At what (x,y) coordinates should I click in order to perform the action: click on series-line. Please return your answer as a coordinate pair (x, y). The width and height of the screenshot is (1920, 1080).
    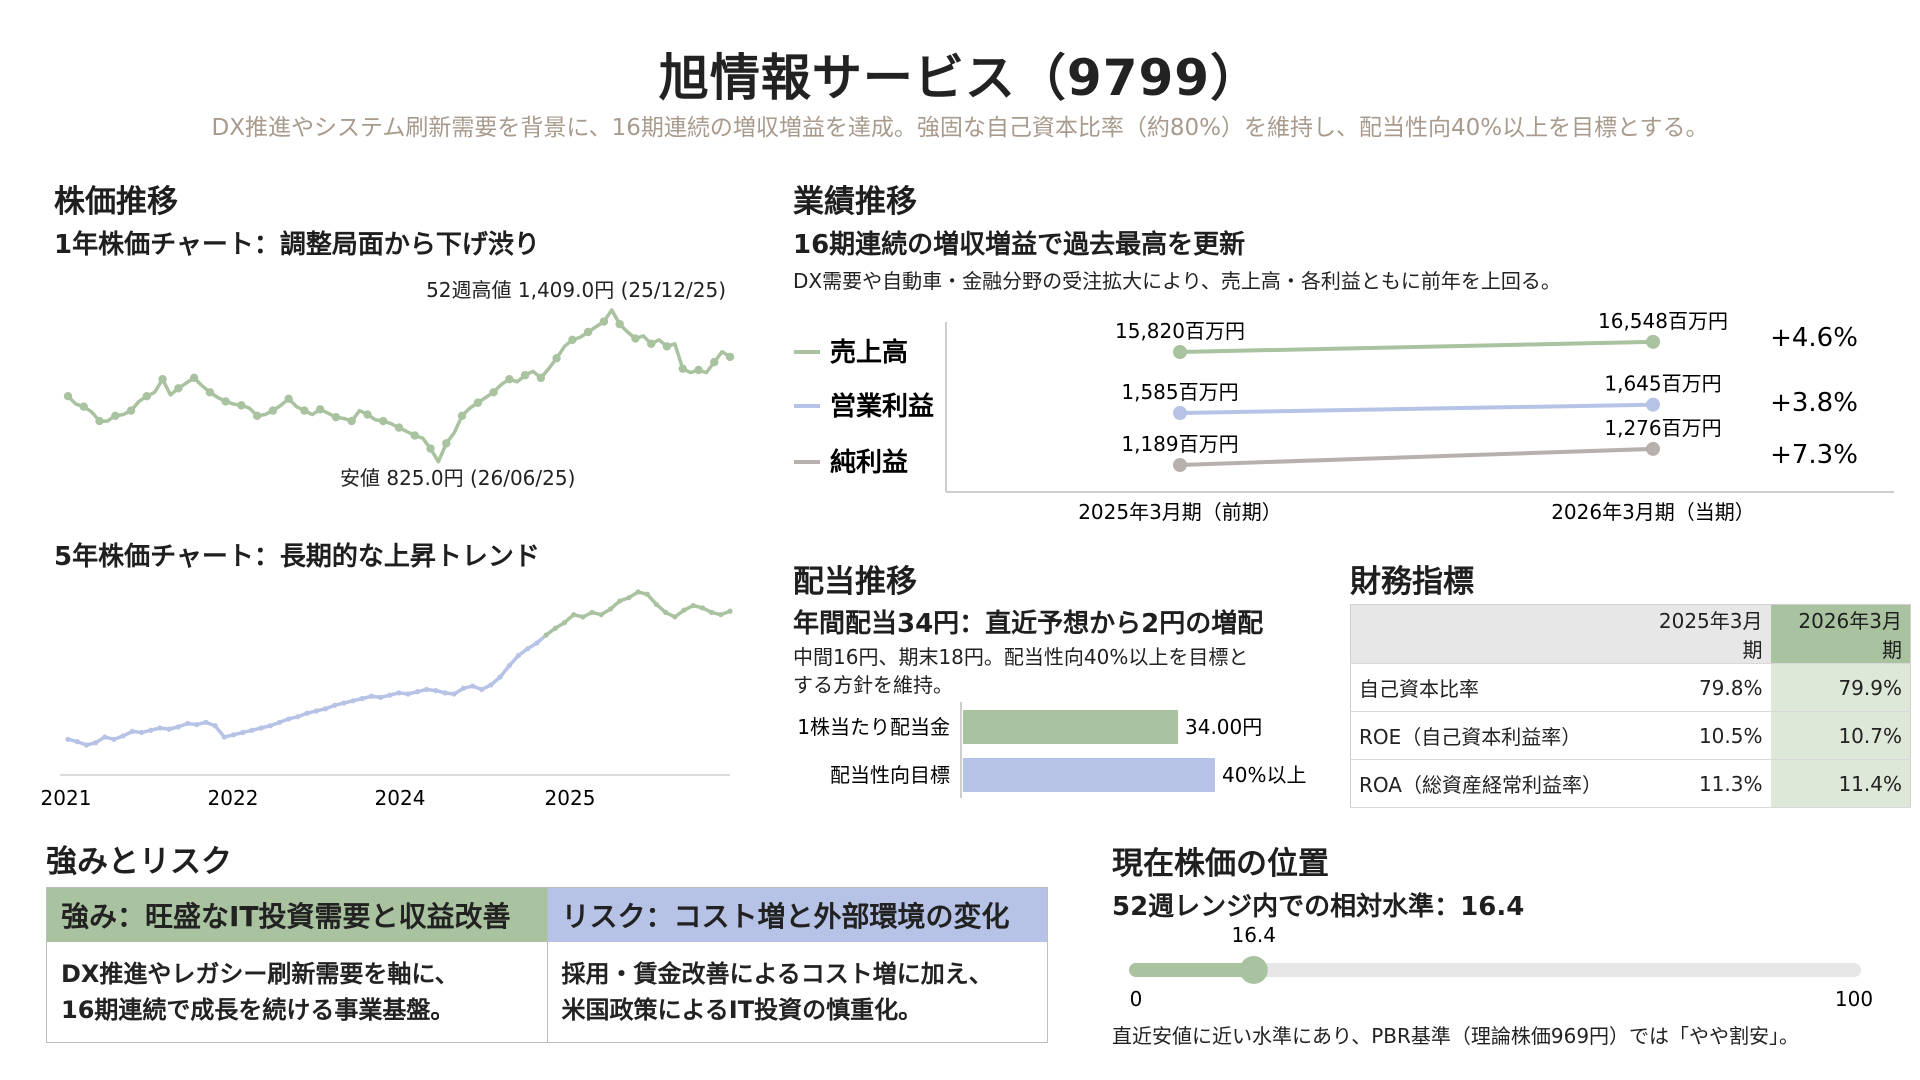
    Looking at the image, I should click on (398, 386).